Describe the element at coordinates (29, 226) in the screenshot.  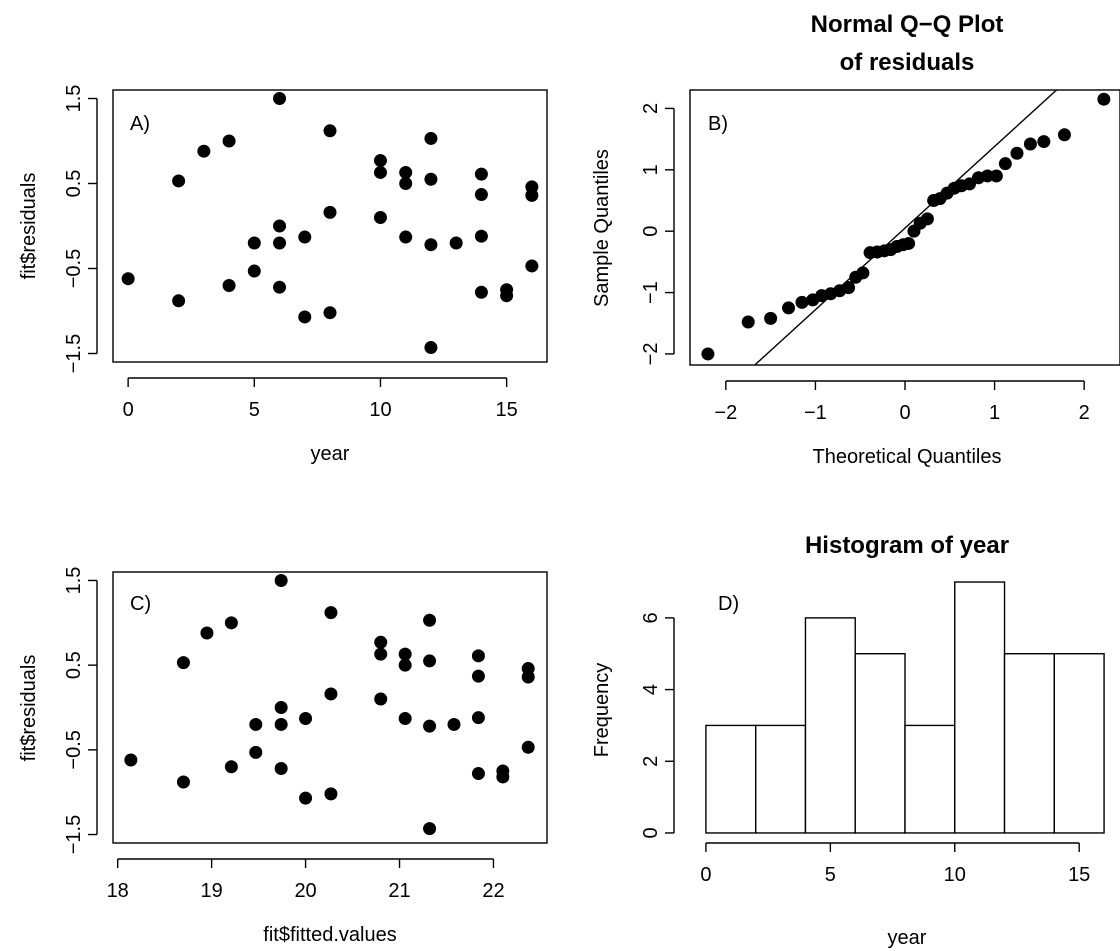
I see `panel-a-y-title: fit$residuals` at that location.